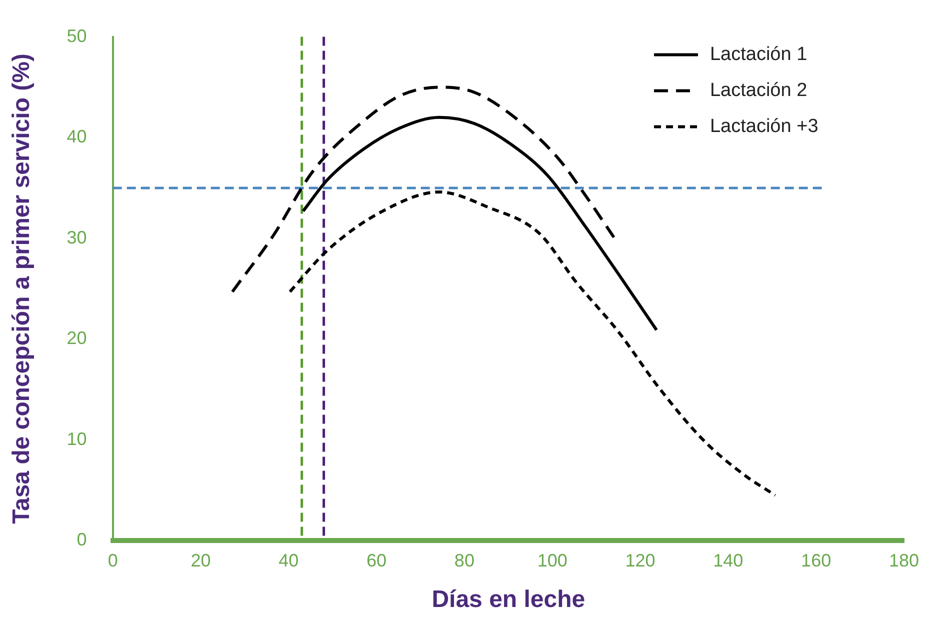  Describe the element at coordinates (640, 560) in the screenshot. I see `x-tick-label: 120` at that location.